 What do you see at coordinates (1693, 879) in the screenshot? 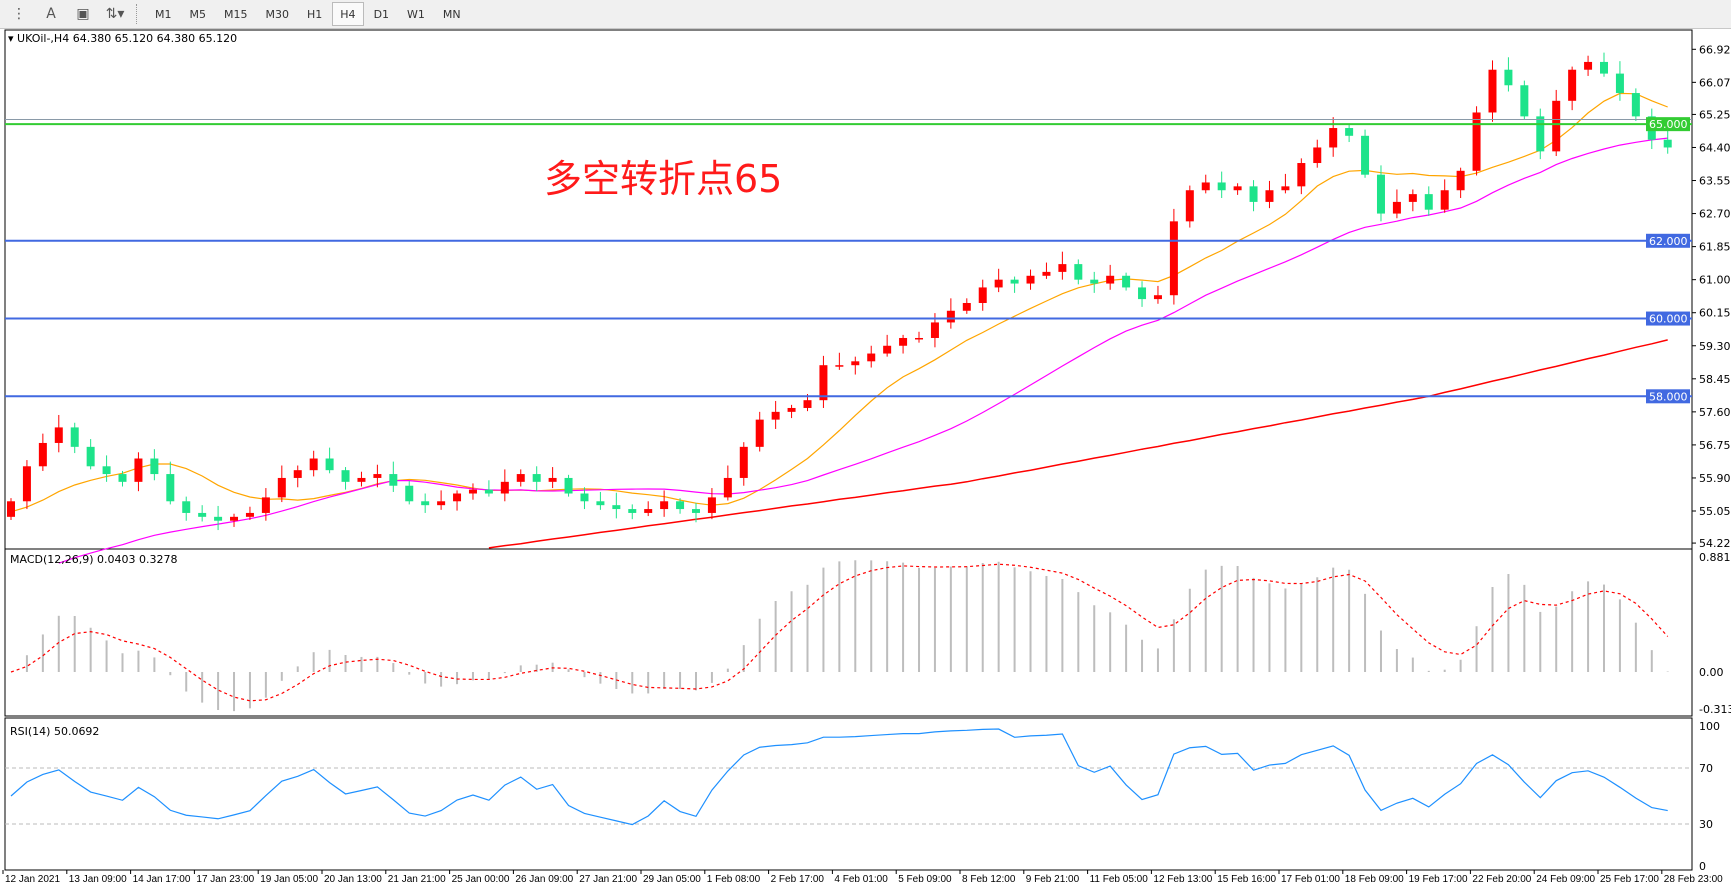
I see `time-axis-label: 28 Feb 23:00` at bounding box center [1693, 879].